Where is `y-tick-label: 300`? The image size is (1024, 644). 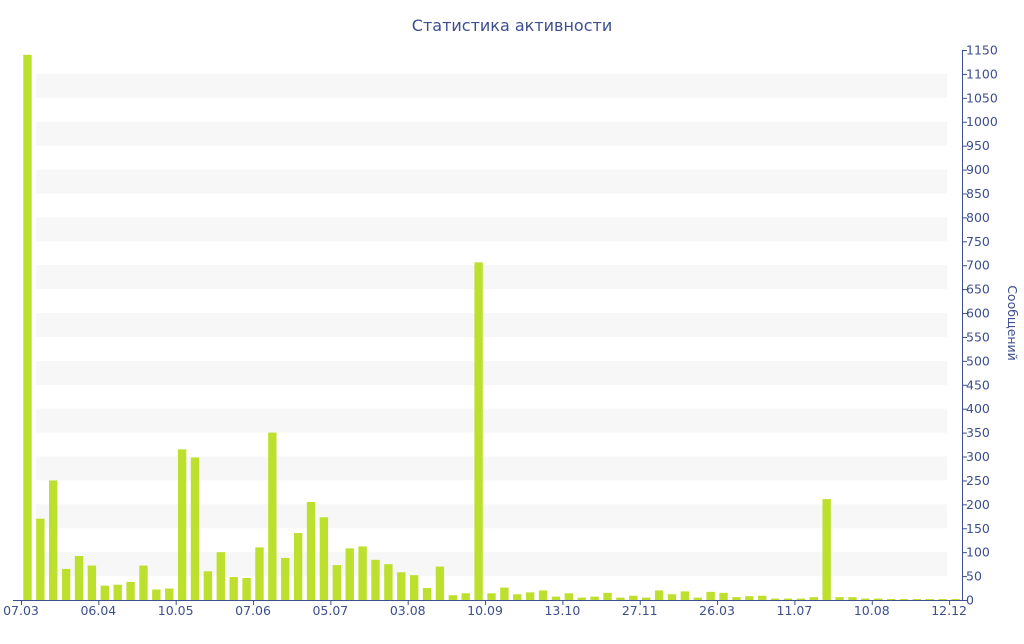
y-tick-label: 300 is located at coordinates (978, 456).